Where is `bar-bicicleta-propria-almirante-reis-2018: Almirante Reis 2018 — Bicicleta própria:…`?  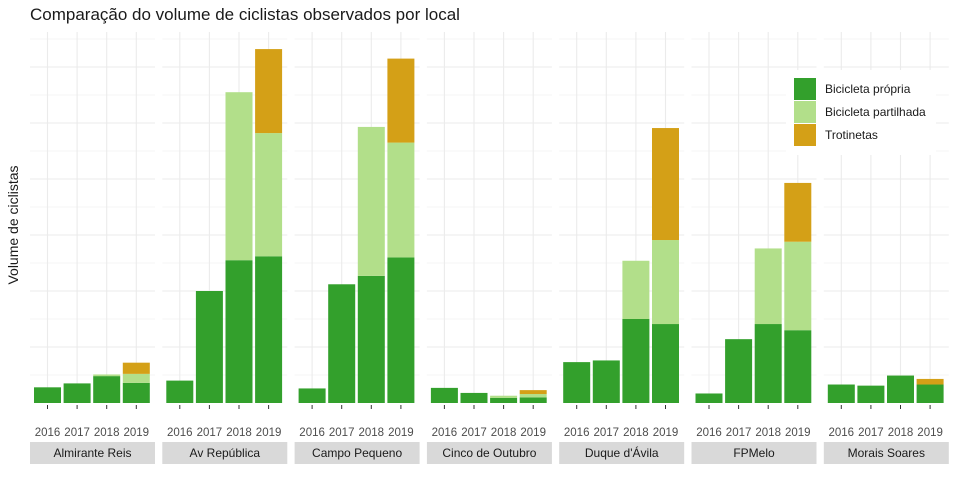 bar-bicicleta-propria-almirante-reis-2018: Almirante Reis 2018 — Bicicleta própria:… is located at coordinates (107, 389).